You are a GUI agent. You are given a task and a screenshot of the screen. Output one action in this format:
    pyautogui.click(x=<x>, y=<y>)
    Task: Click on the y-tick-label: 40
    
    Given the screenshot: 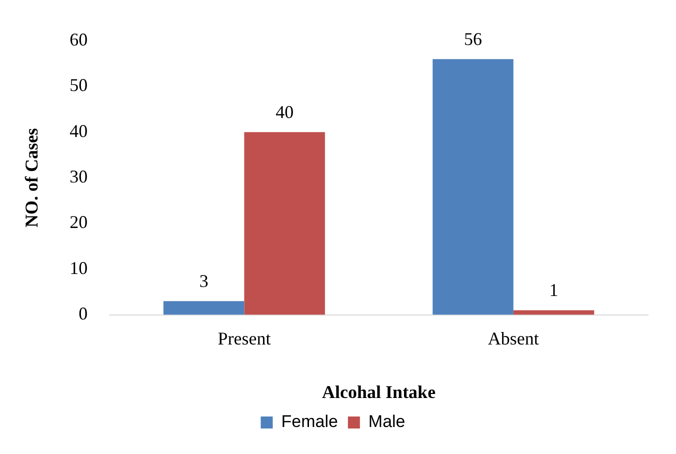 What is the action you would take?
    pyautogui.click(x=79, y=130)
    